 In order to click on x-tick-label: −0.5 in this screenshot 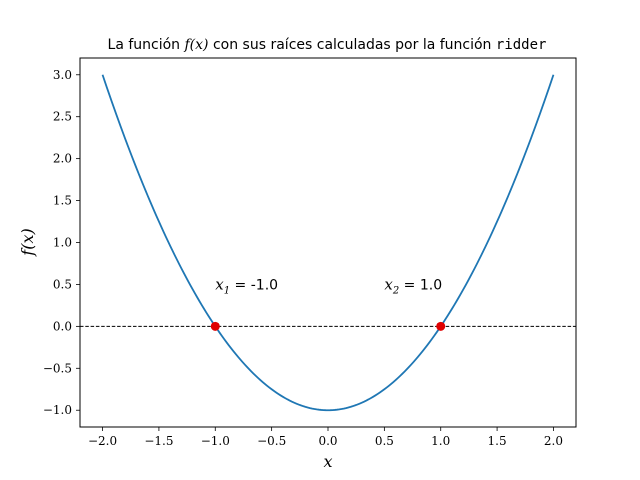, I will do `click(271, 441)`.